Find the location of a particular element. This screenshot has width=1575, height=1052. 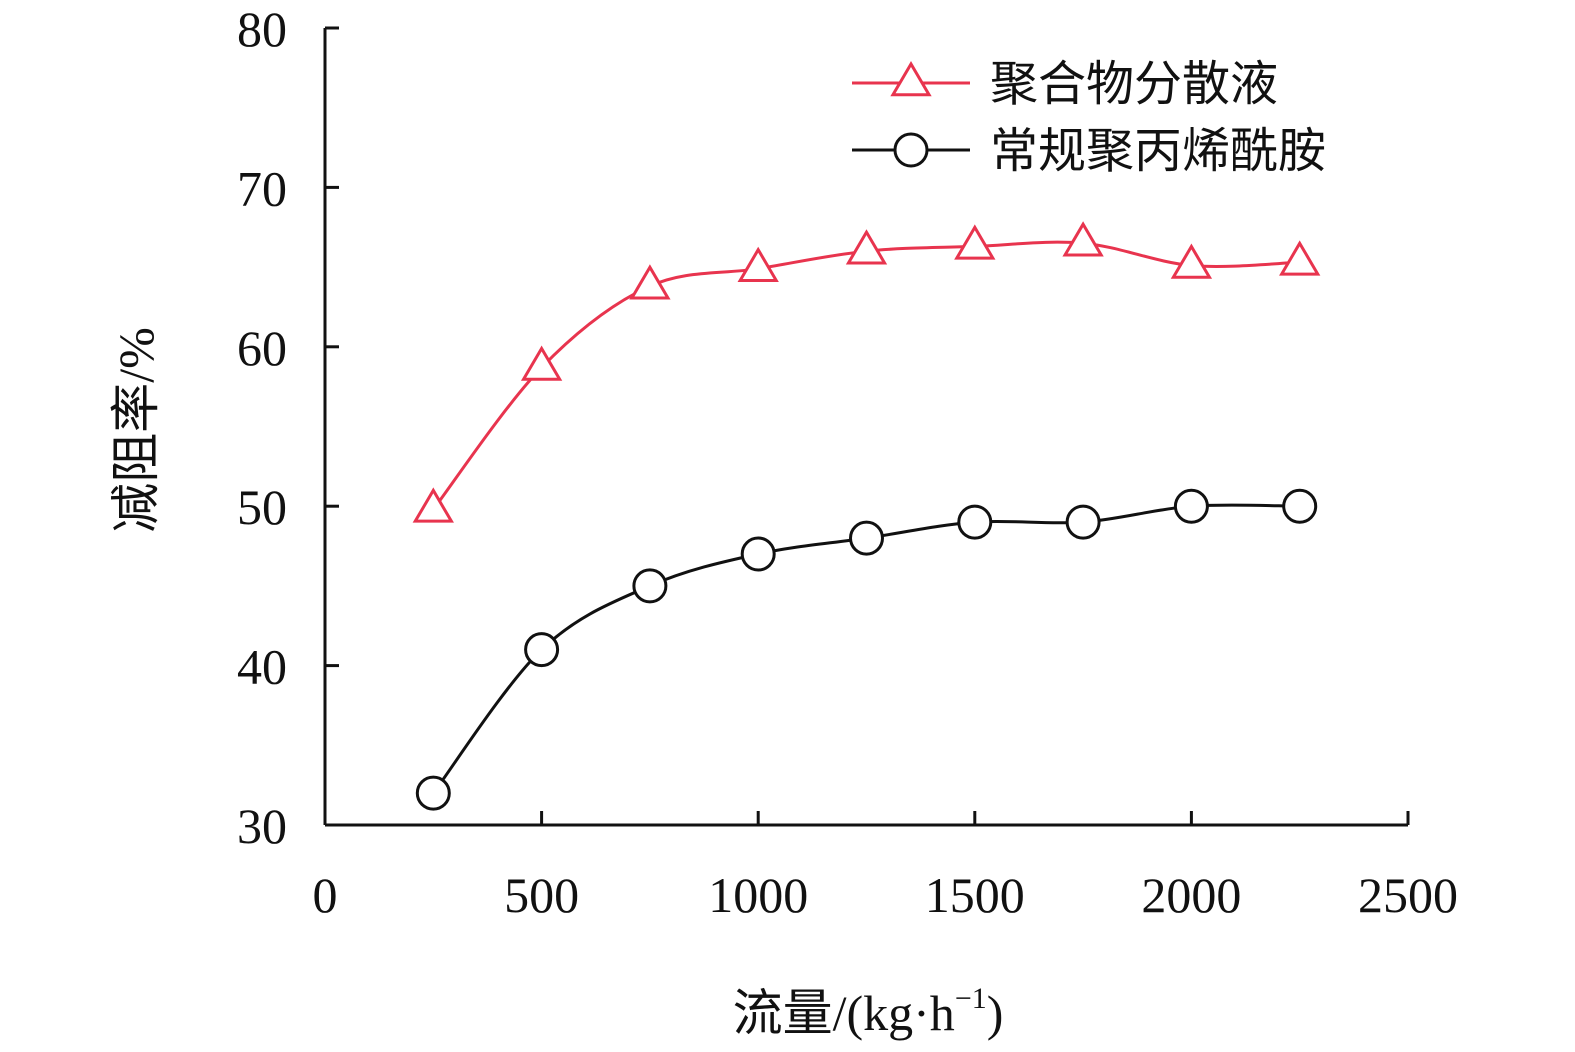

y-tick-label: 50 is located at coordinates (262, 507).